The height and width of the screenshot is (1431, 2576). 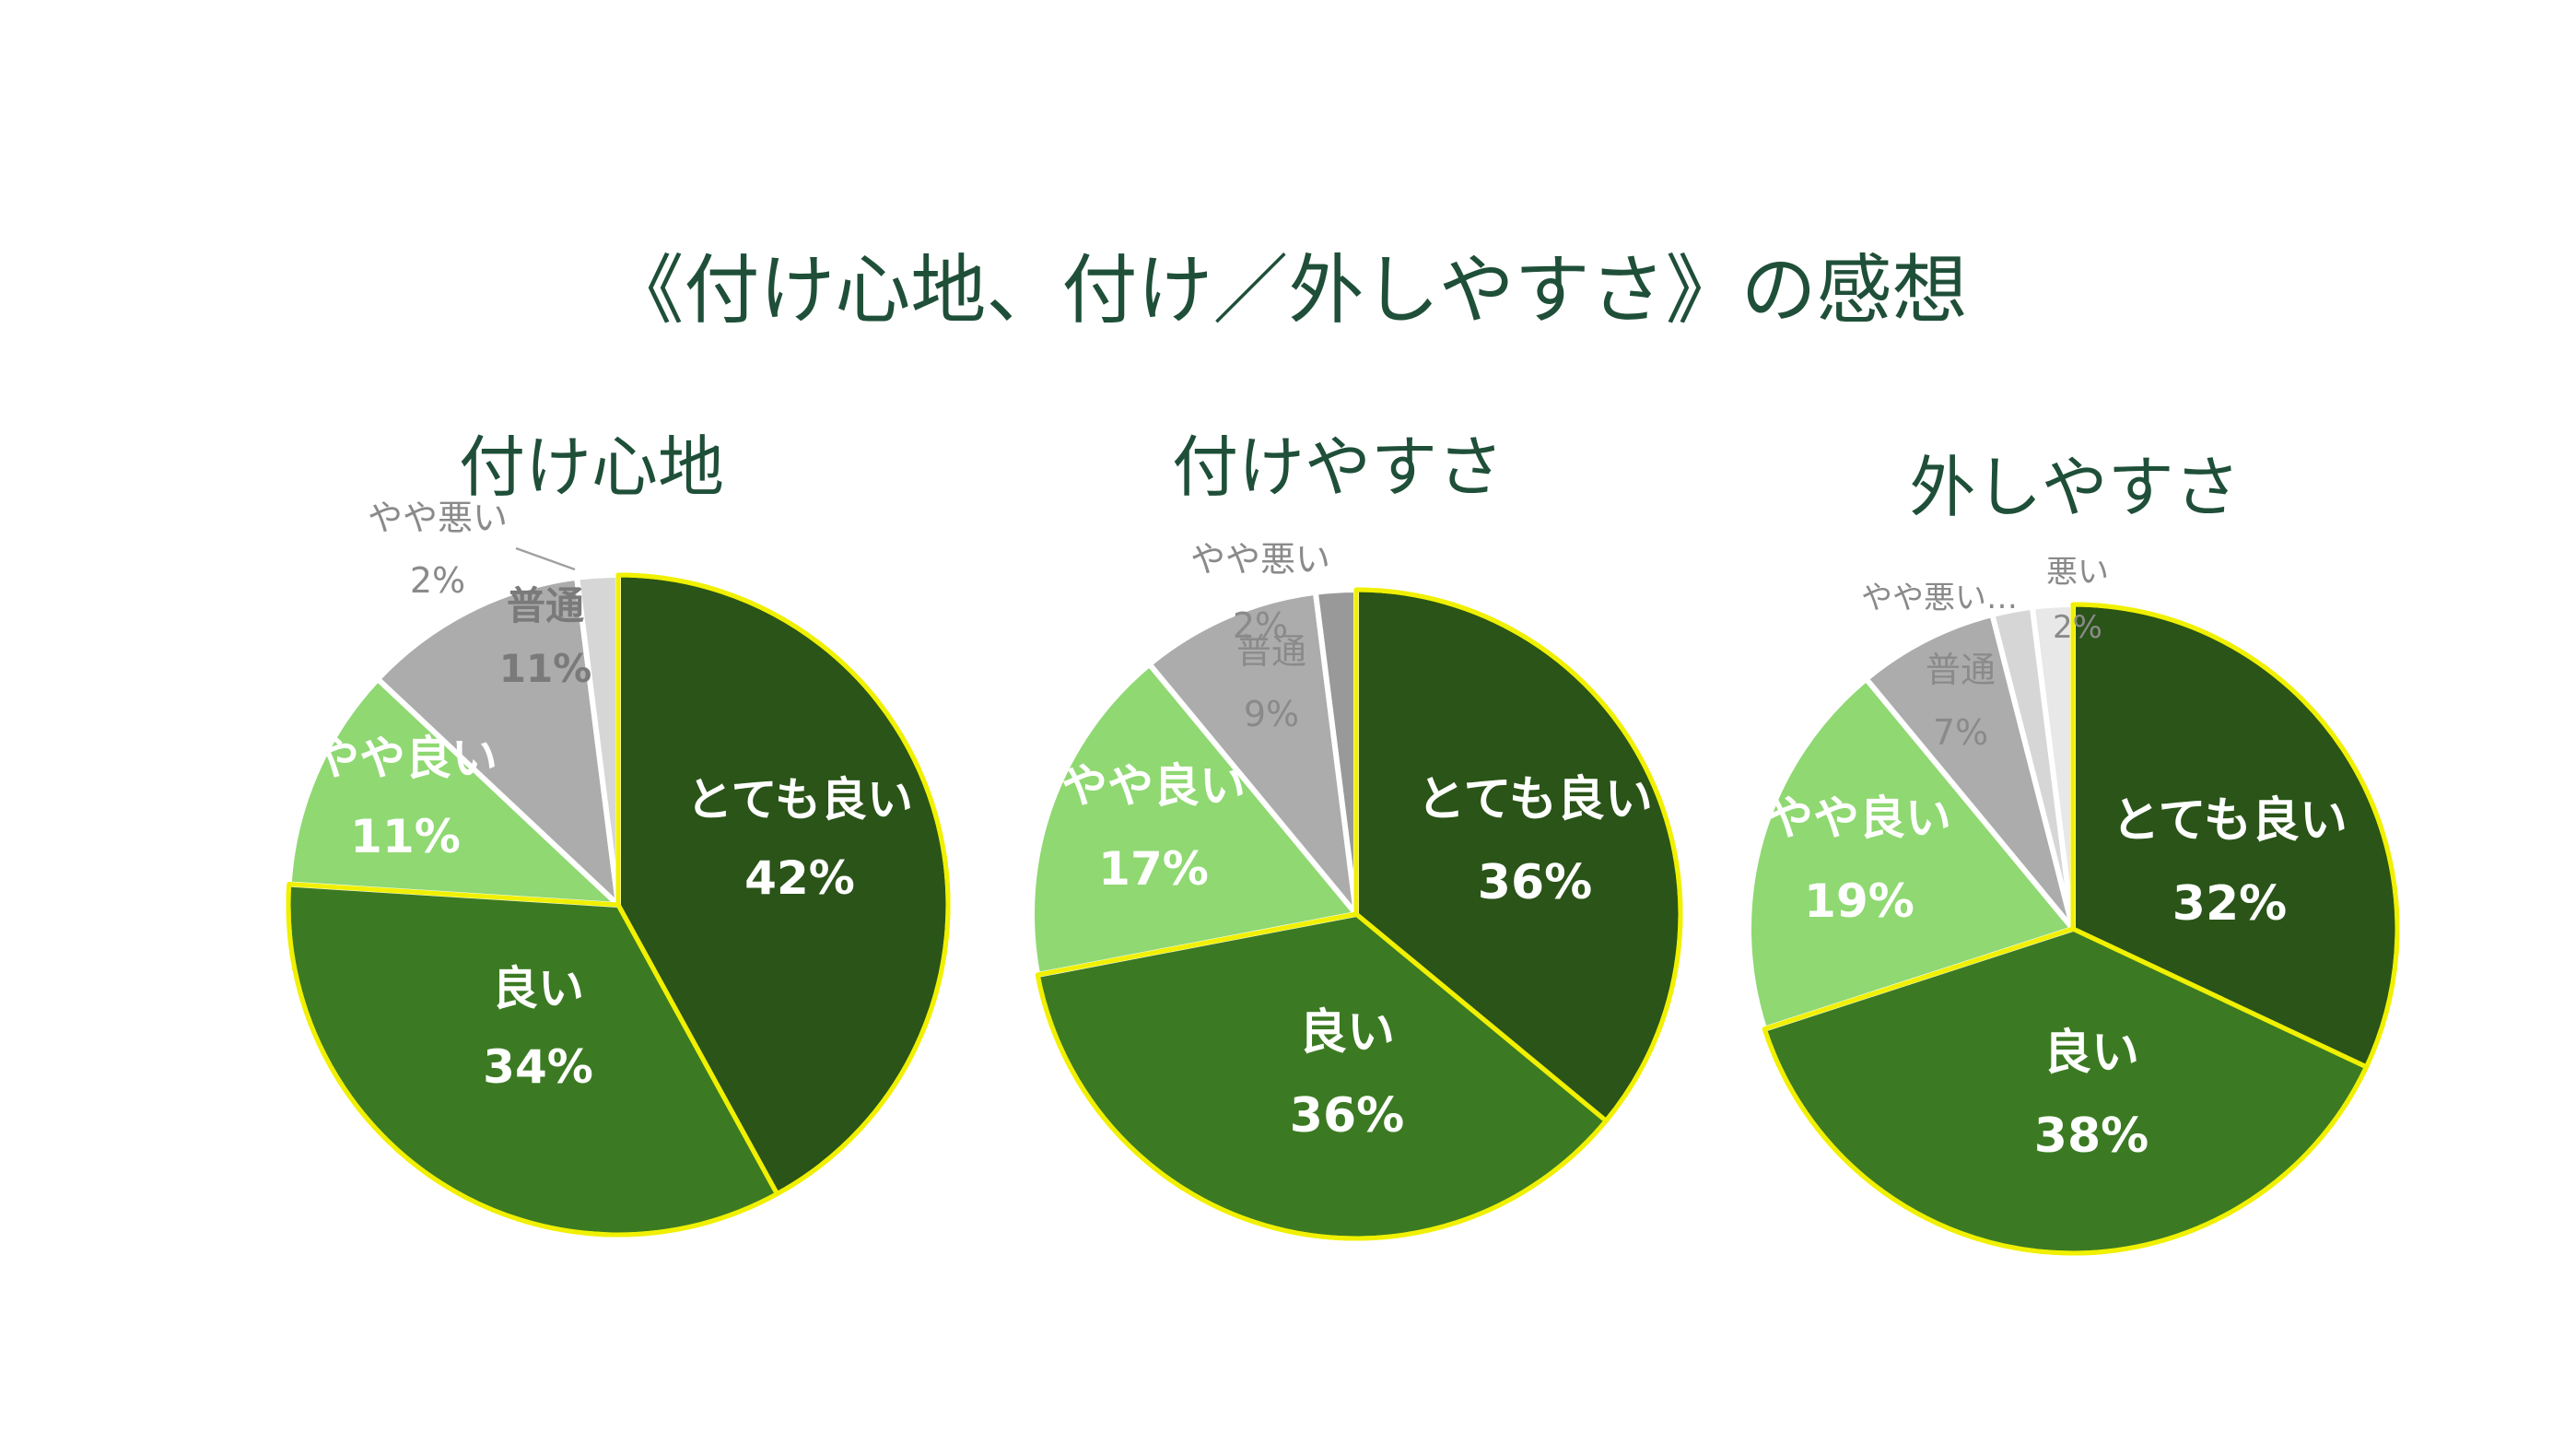 I want to click on slice-value-1-4: 11%, so click(x=545, y=668).